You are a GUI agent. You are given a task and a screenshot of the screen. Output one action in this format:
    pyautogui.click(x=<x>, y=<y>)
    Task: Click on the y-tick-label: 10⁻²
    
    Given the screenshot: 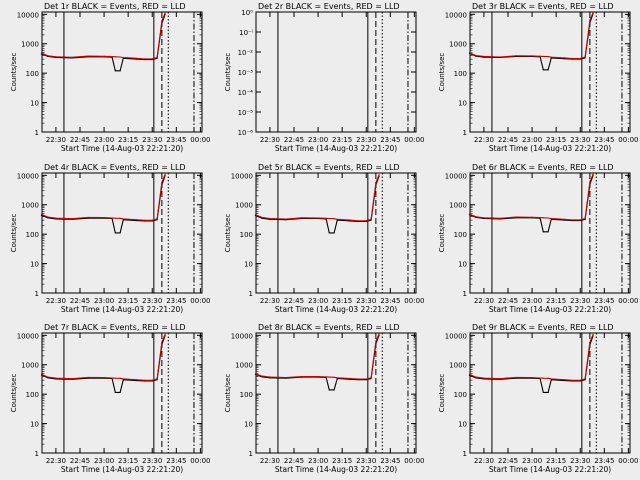 What is the action you would take?
    pyautogui.click(x=246, y=53)
    